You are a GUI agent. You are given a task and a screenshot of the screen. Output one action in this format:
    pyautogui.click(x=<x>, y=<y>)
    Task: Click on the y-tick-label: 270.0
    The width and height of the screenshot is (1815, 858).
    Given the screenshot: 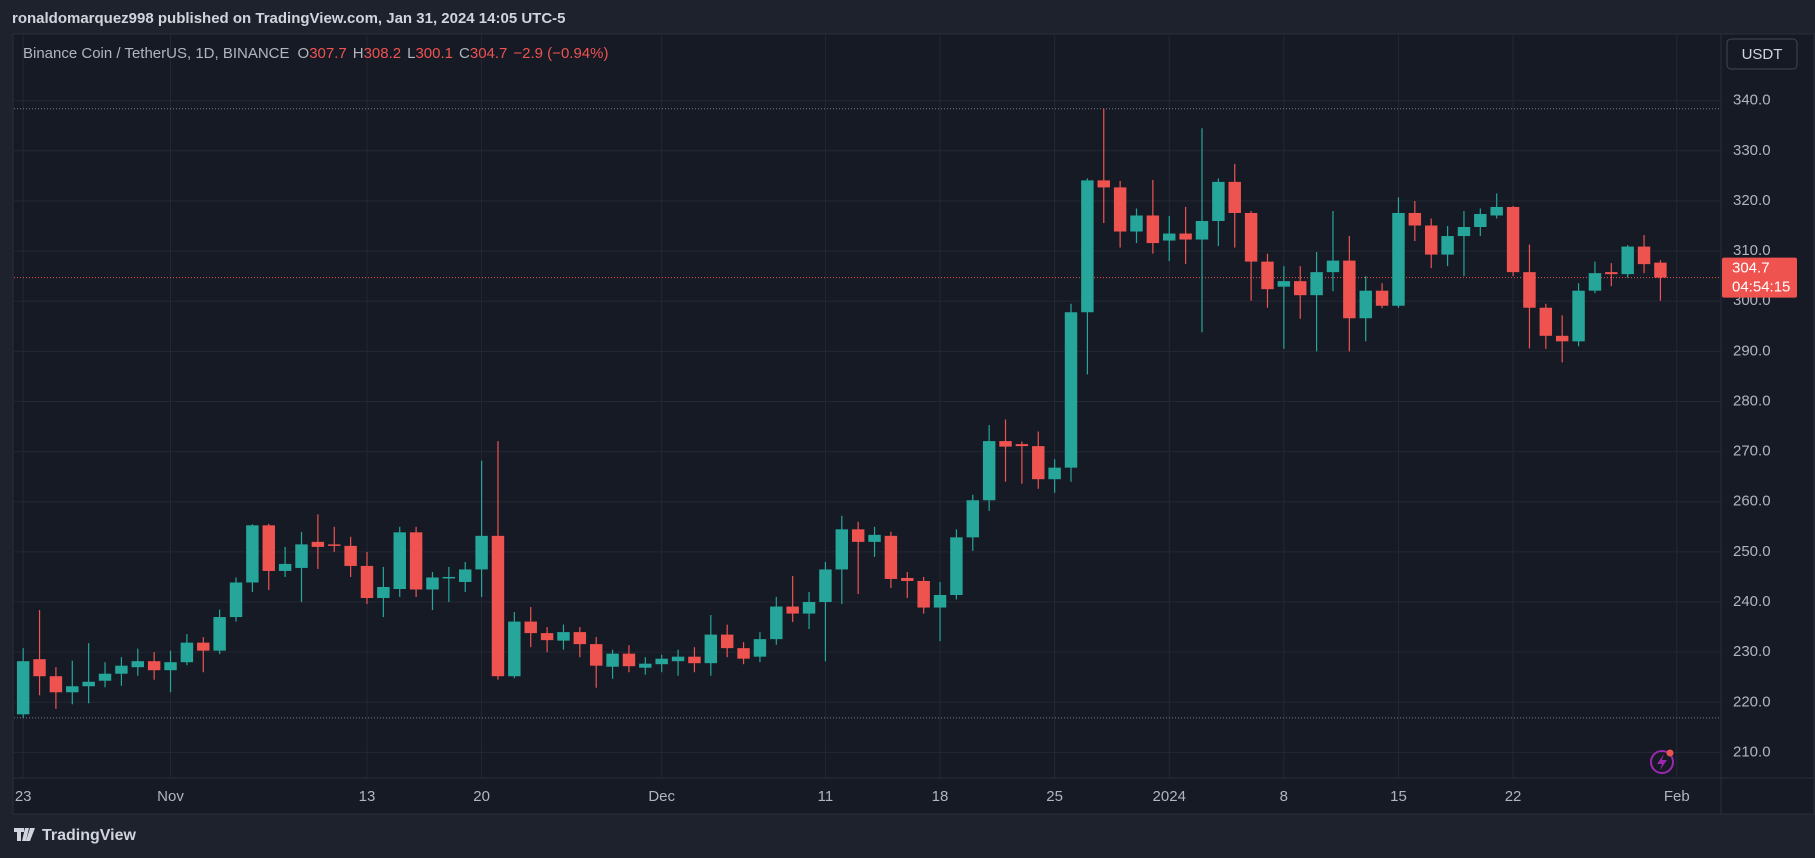 What is the action you would take?
    pyautogui.click(x=1752, y=451)
    